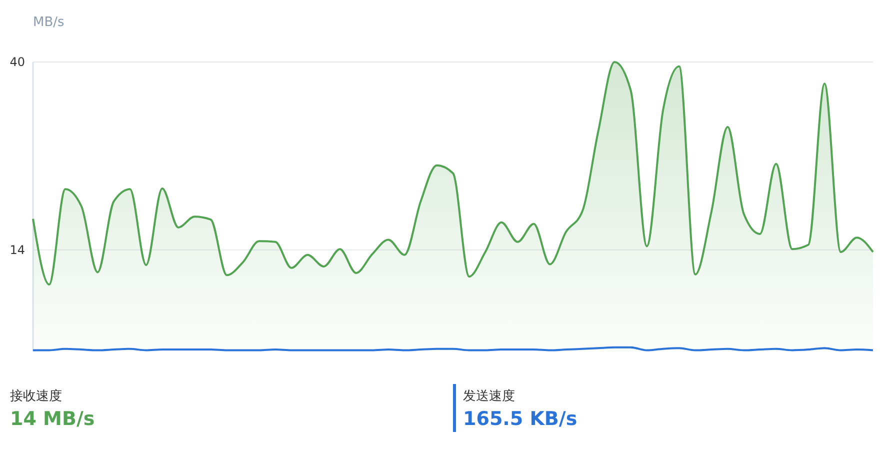  I want to click on y-axis-title: MB/s, so click(49, 22).